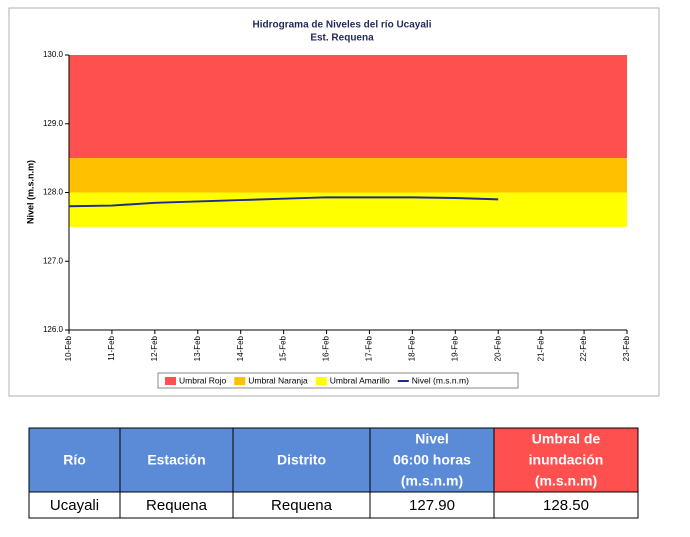  What do you see at coordinates (30, 192) in the screenshot?
I see `y-axis-label: Nivel (m.s.n.m)` at bounding box center [30, 192].